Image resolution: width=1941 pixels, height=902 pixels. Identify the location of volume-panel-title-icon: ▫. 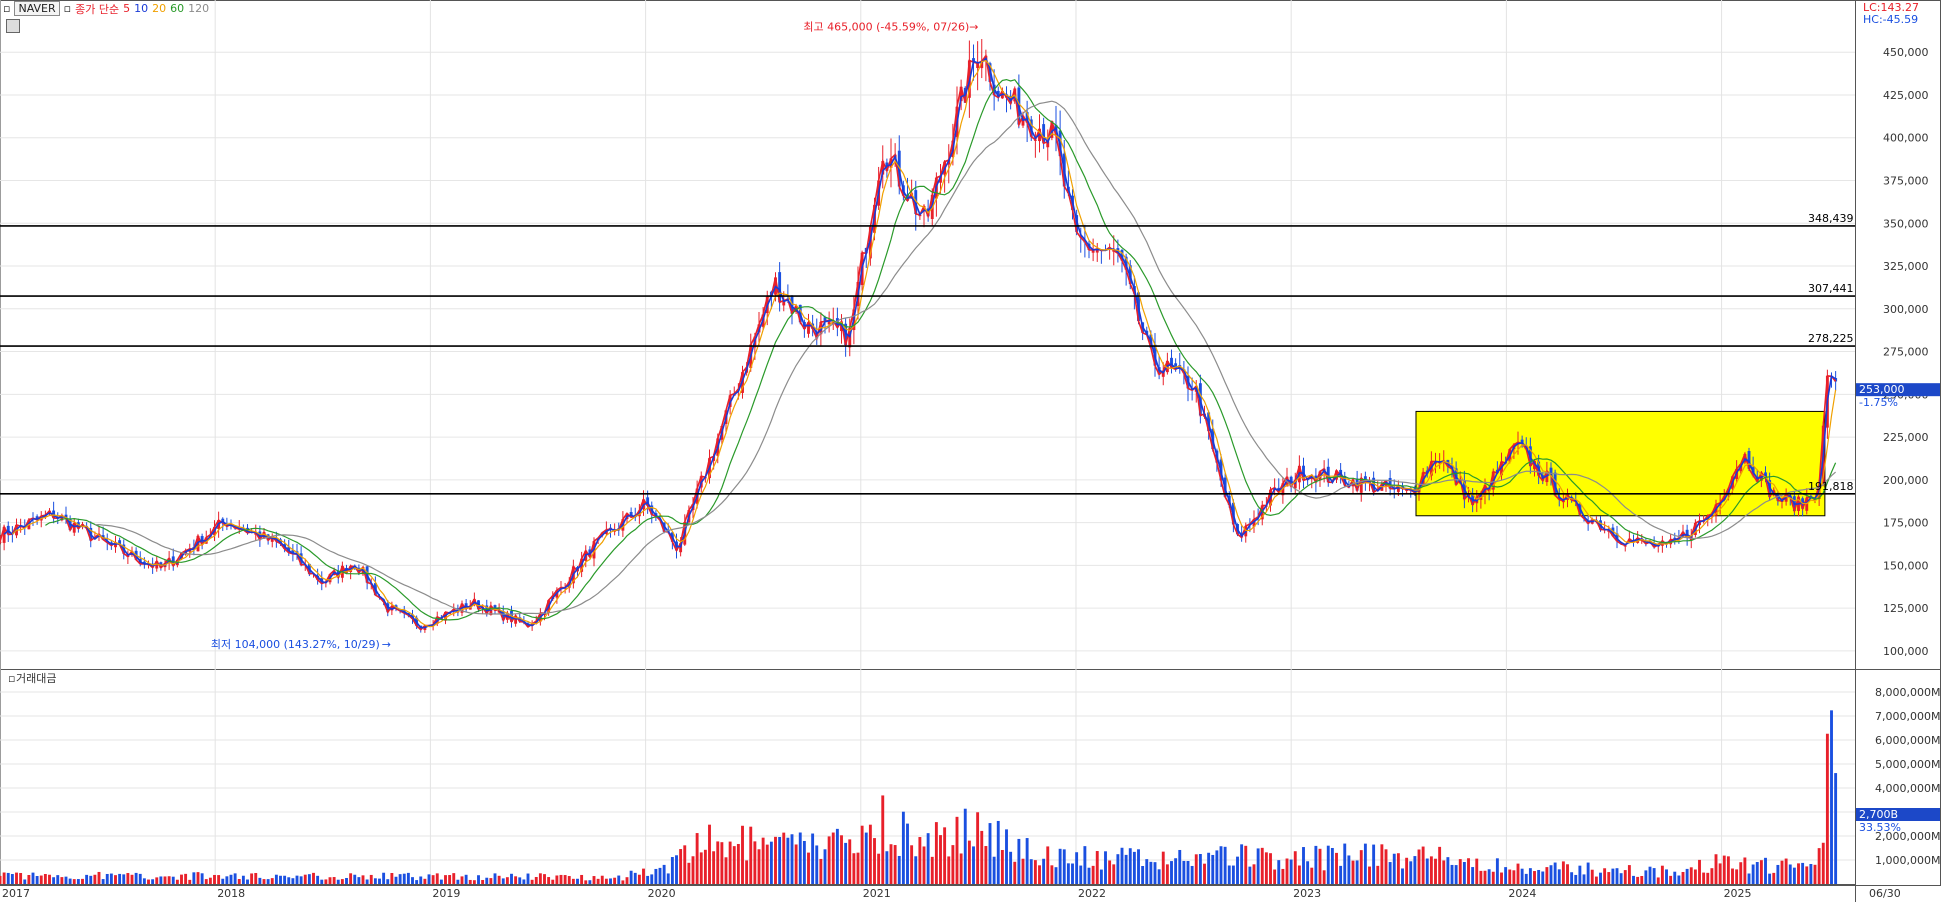
(11, 678).